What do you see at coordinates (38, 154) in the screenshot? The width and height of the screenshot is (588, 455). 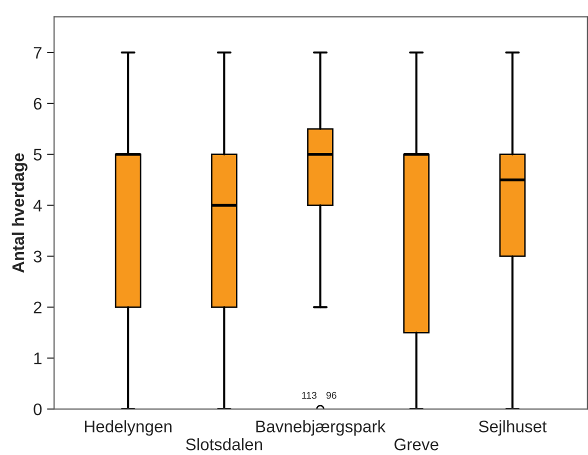 I see `y-tick-label: 5` at bounding box center [38, 154].